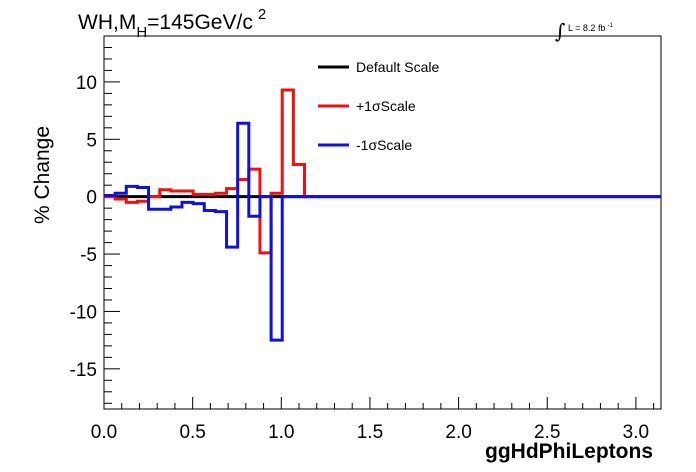 This screenshot has width=696, height=472. I want to click on title-subscript: H, so click(141, 32).